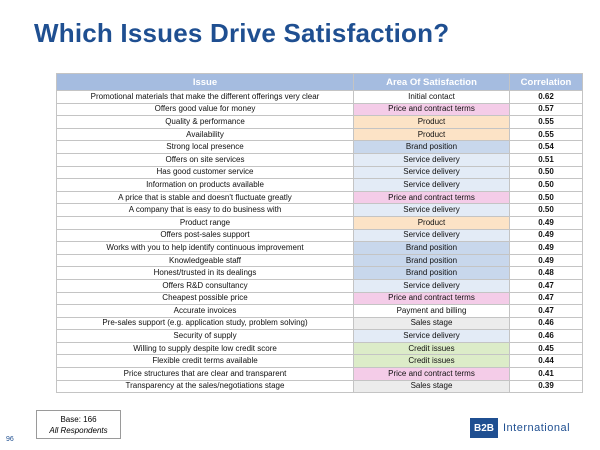  I want to click on table-row: Quality & performance Product 0.55, so click(319, 122).